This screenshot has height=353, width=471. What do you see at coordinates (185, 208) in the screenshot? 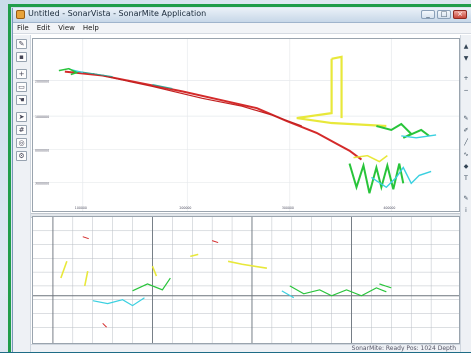
I see `x-tick: 200000` at bounding box center [185, 208].